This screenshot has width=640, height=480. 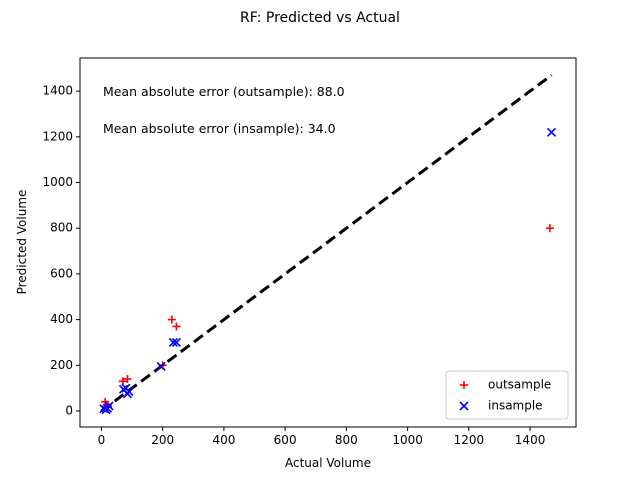 I want to click on y-tick-label: 600, so click(x=61, y=273).